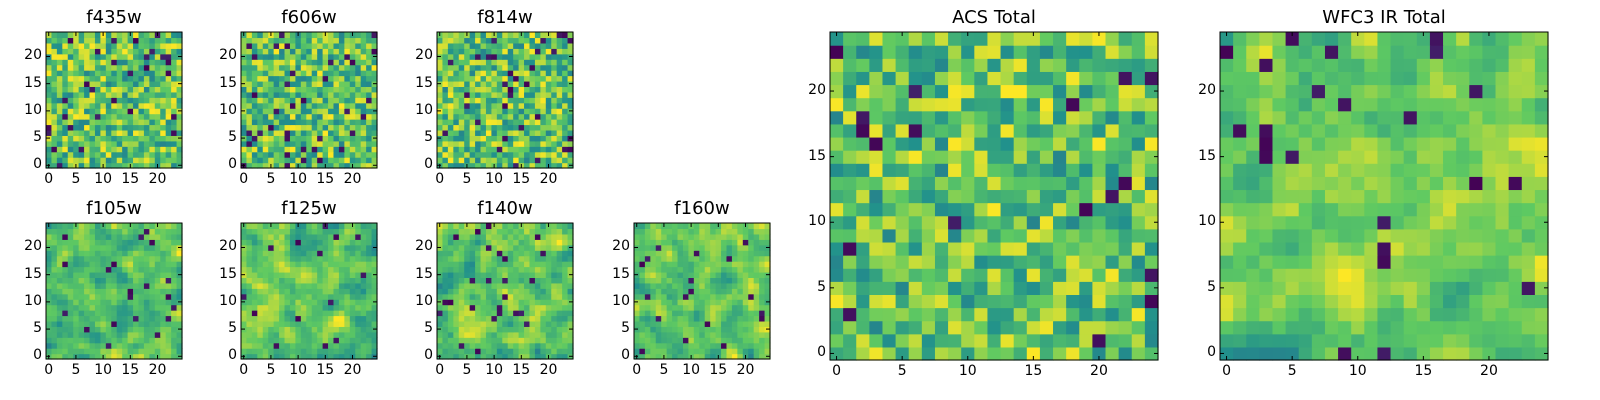 This screenshot has width=1600, height=400. I want to click on panel-f105w: f105w 0 5 10 15 20 0 5 10 15 20, so click(100, 295).